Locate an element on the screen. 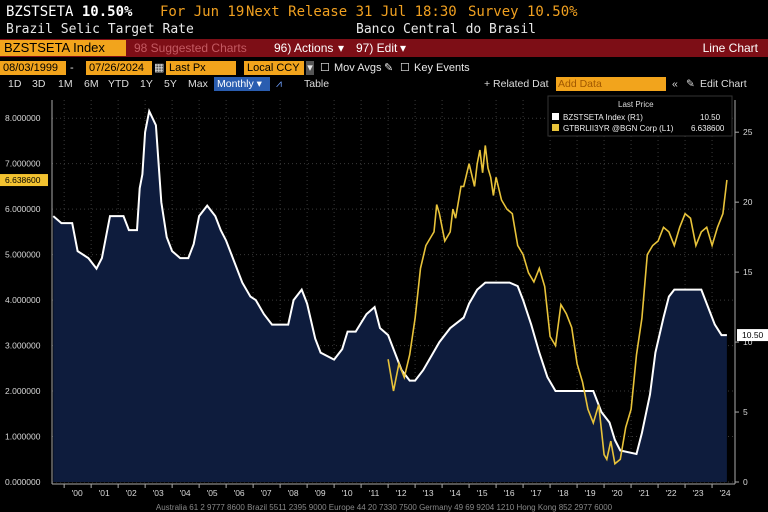 This screenshot has height=512, width=768. legend-swatch-gtbrl is located at coordinates (555, 127).